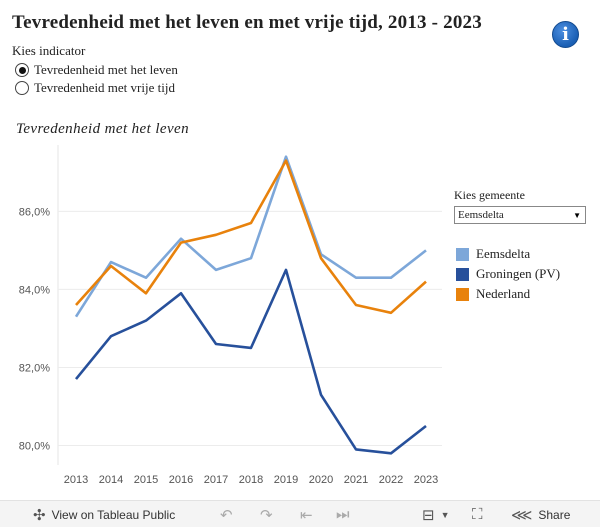  I want to click on fullscreen-icon: ⛶, so click(477, 514).